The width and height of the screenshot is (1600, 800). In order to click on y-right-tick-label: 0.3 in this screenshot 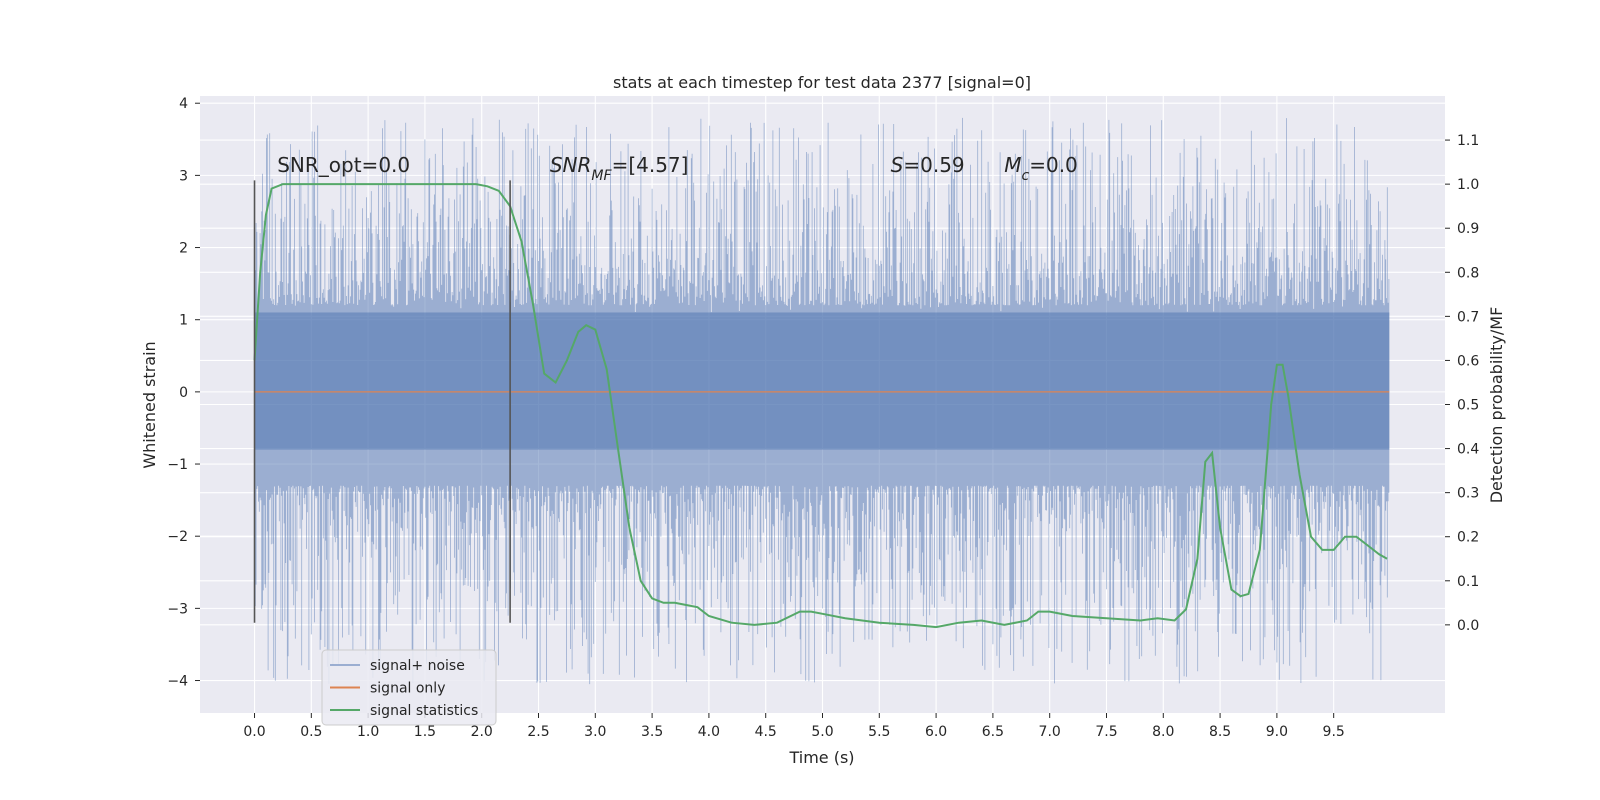, I will do `click(1468, 494)`.